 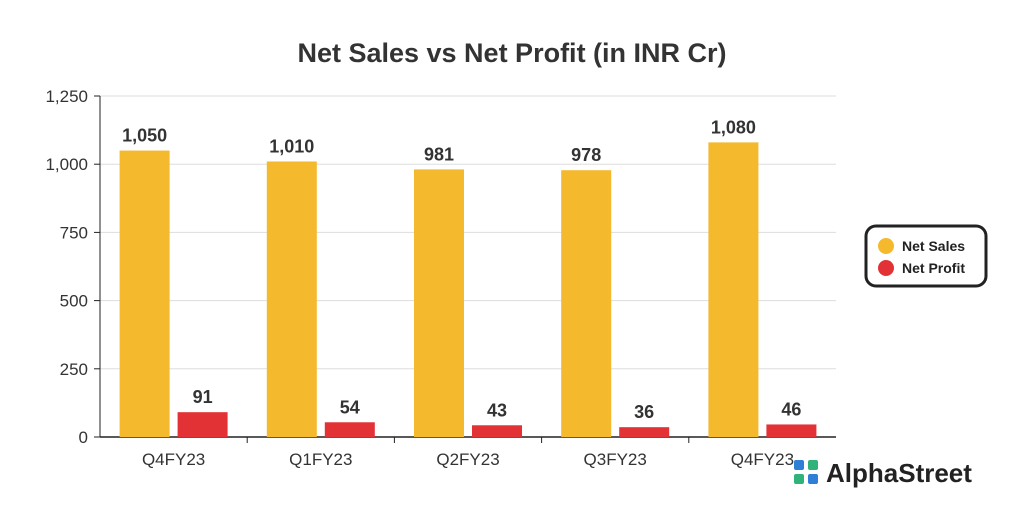 I want to click on data-label-net-sales: 1,080, so click(x=733, y=127).